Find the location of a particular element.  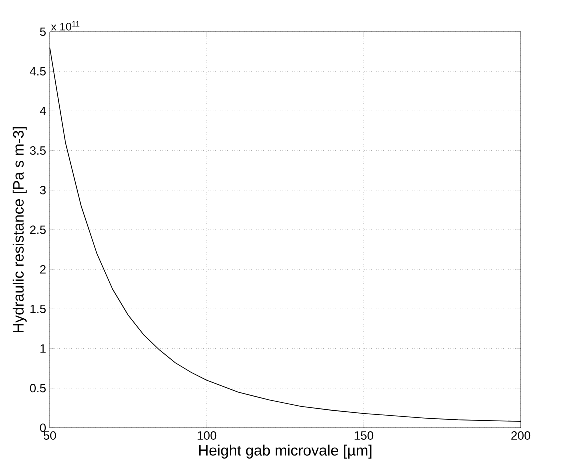

x-axis-title: Height gab microvale [µm] is located at coordinates (285, 451).